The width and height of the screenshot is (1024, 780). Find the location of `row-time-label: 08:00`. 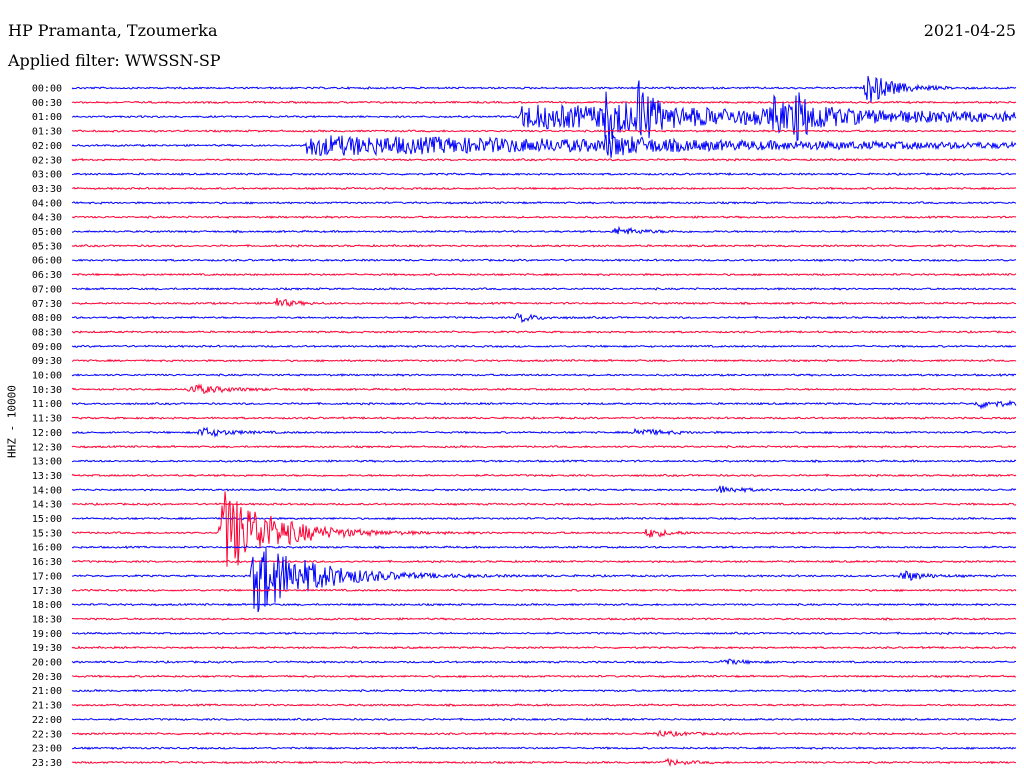

row-time-label: 08:00 is located at coordinates (47, 318).